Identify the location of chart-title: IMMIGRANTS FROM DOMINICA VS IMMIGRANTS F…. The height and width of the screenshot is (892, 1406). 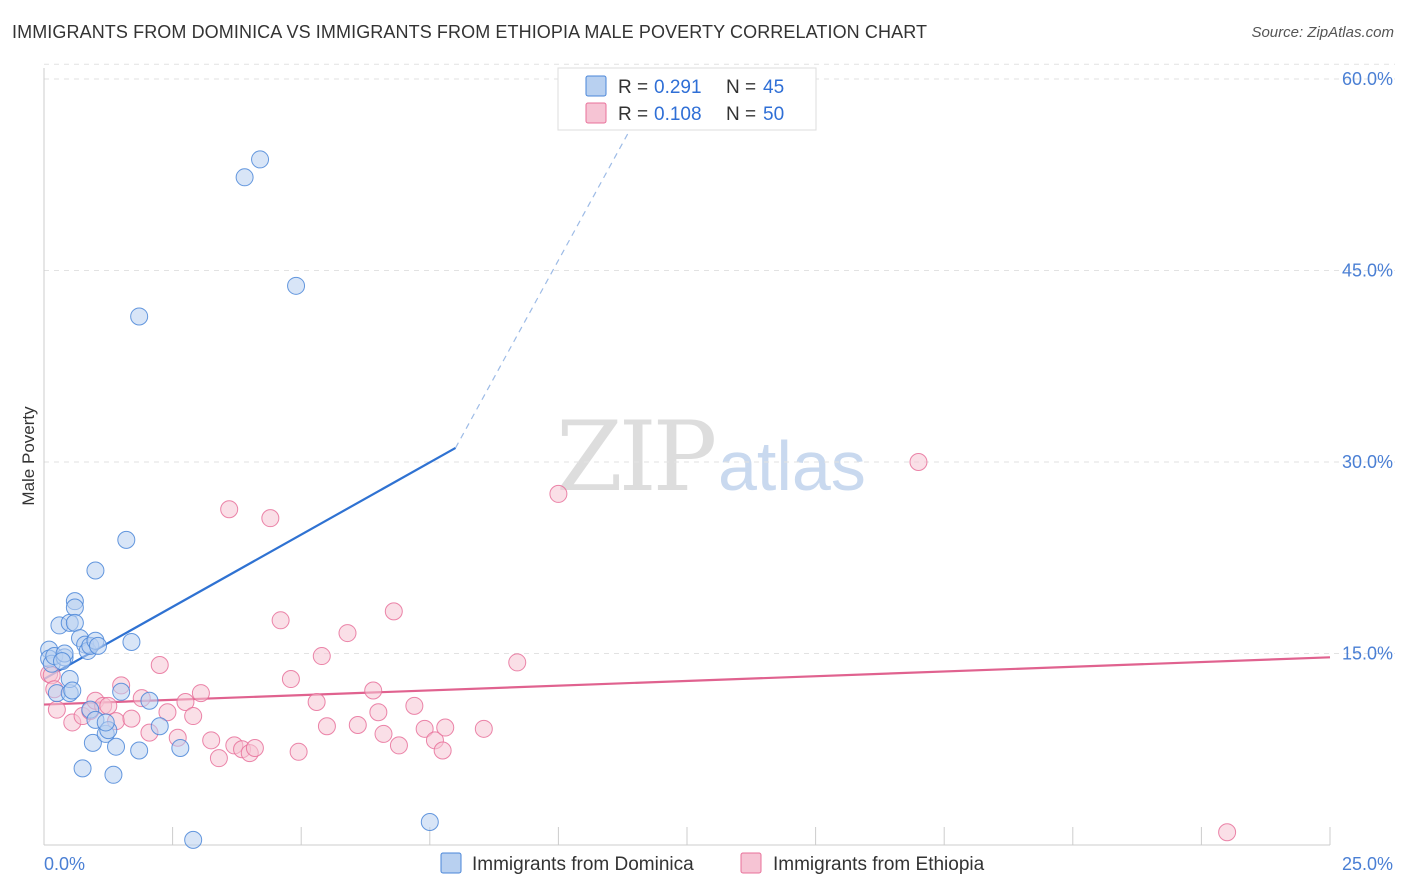
(470, 32).